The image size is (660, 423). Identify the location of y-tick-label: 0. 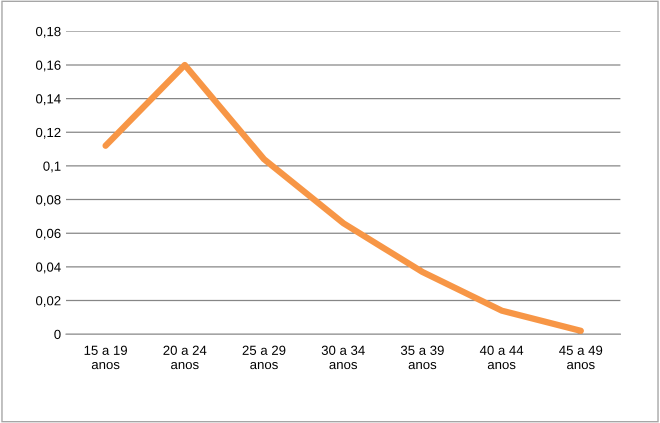
(57, 335).